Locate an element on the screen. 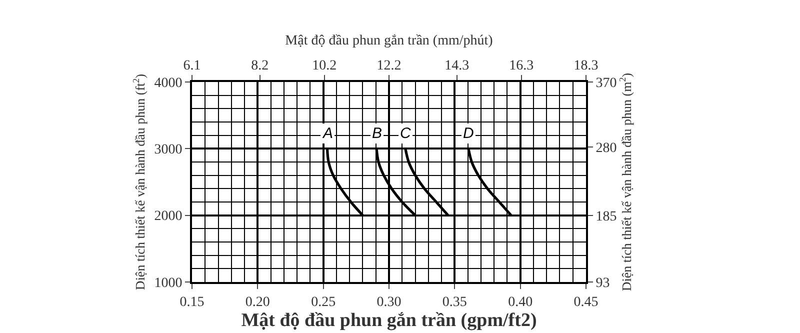 The height and width of the screenshot is (333, 800). series-label: C is located at coordinates (405, 133).